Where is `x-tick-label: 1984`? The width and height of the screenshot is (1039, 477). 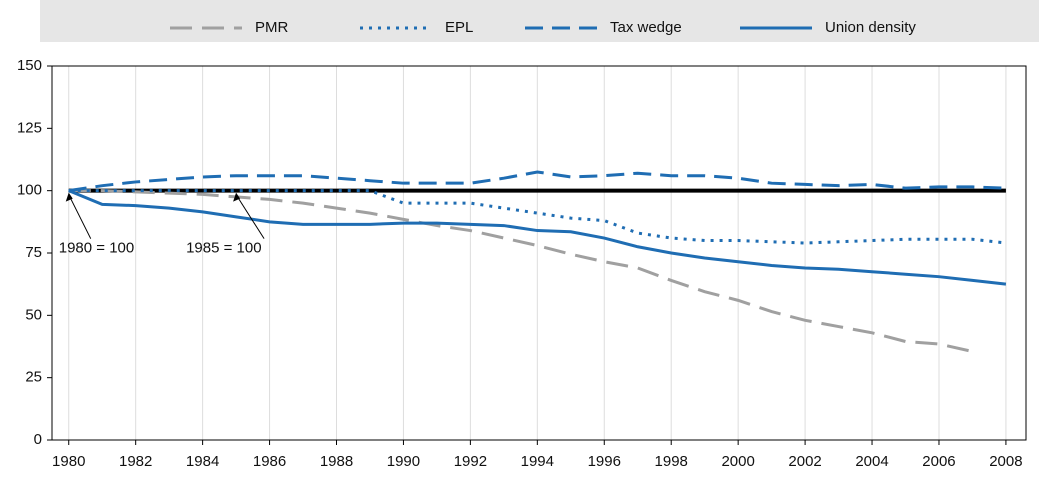
x-tick-label: 1984 is located at coordinates (202, 461).